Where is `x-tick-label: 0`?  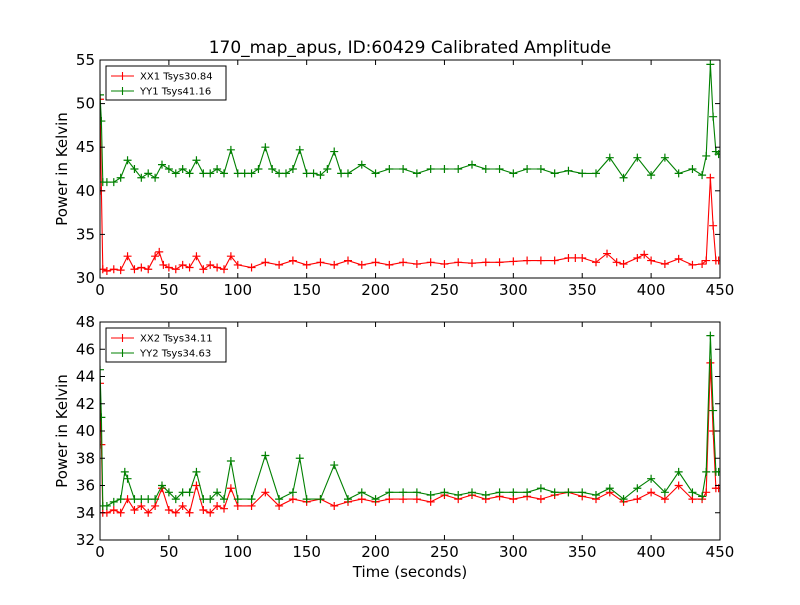 x-tick-label: 0 is located at coordinates (100, 552).